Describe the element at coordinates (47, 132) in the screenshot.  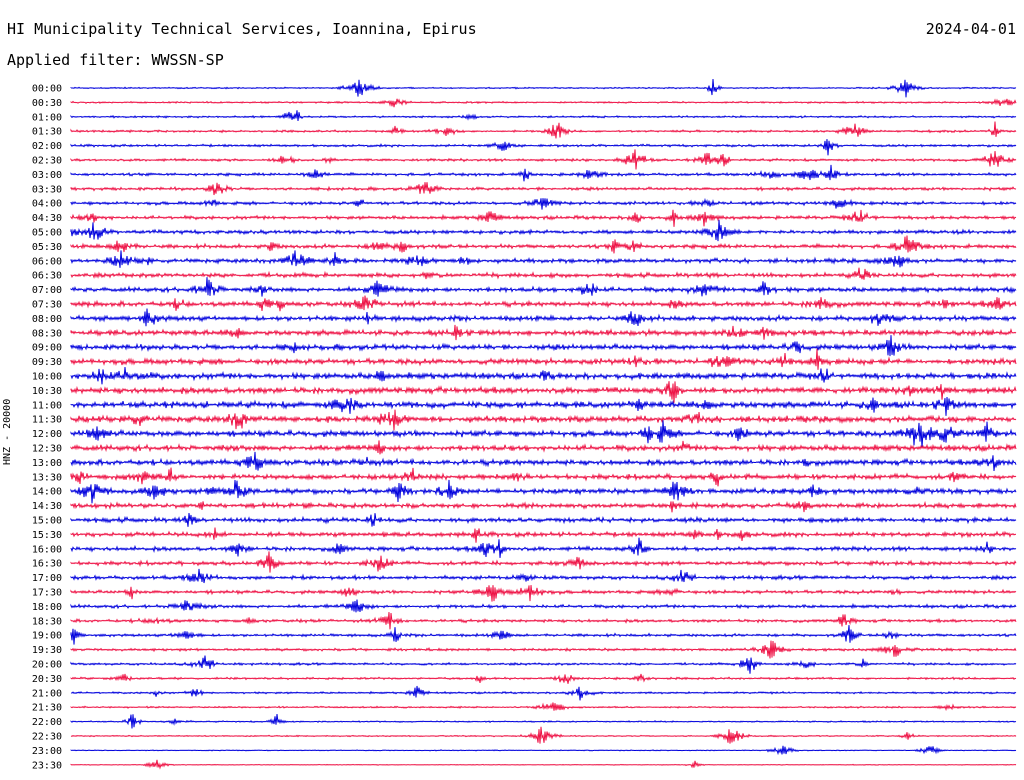
I see `row-time-label: 01:30` at that location.